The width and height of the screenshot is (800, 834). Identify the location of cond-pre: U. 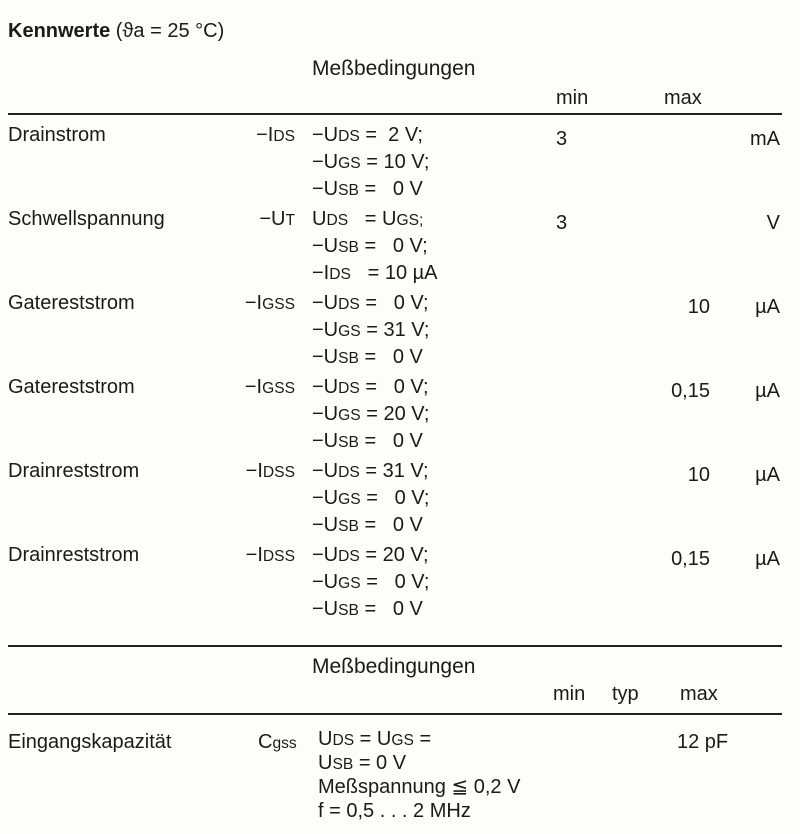
(325, 739).